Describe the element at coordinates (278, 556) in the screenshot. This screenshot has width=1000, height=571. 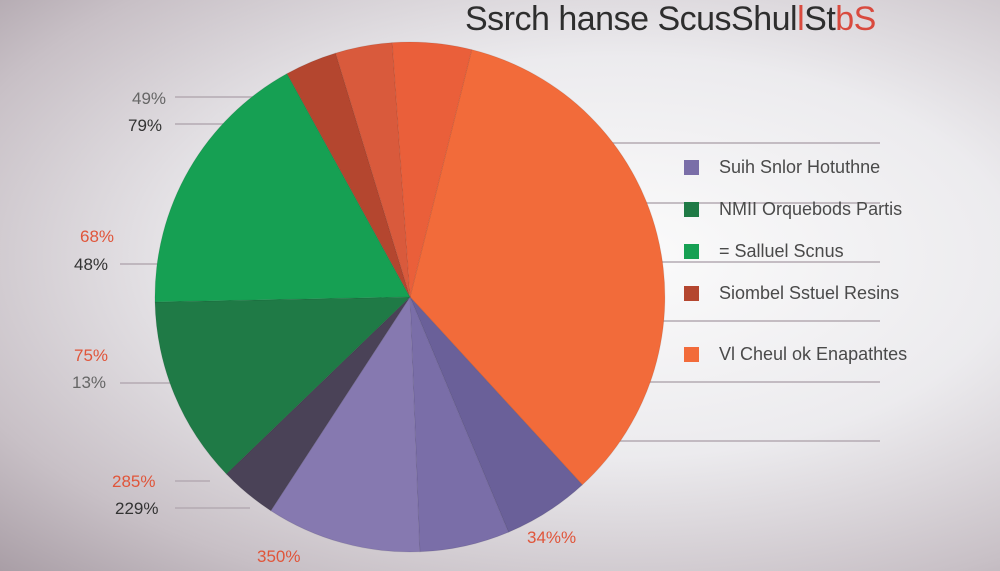
I see `percent-label: 350%` at that location.